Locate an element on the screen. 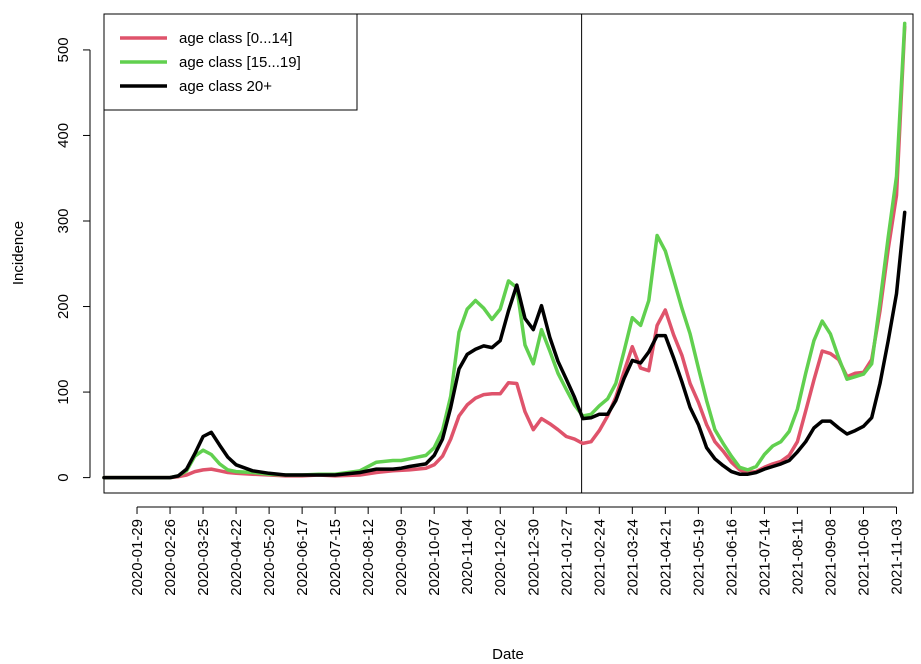  x-tick-label-11: 2020-12-02 is located at coordinates (500, 557).